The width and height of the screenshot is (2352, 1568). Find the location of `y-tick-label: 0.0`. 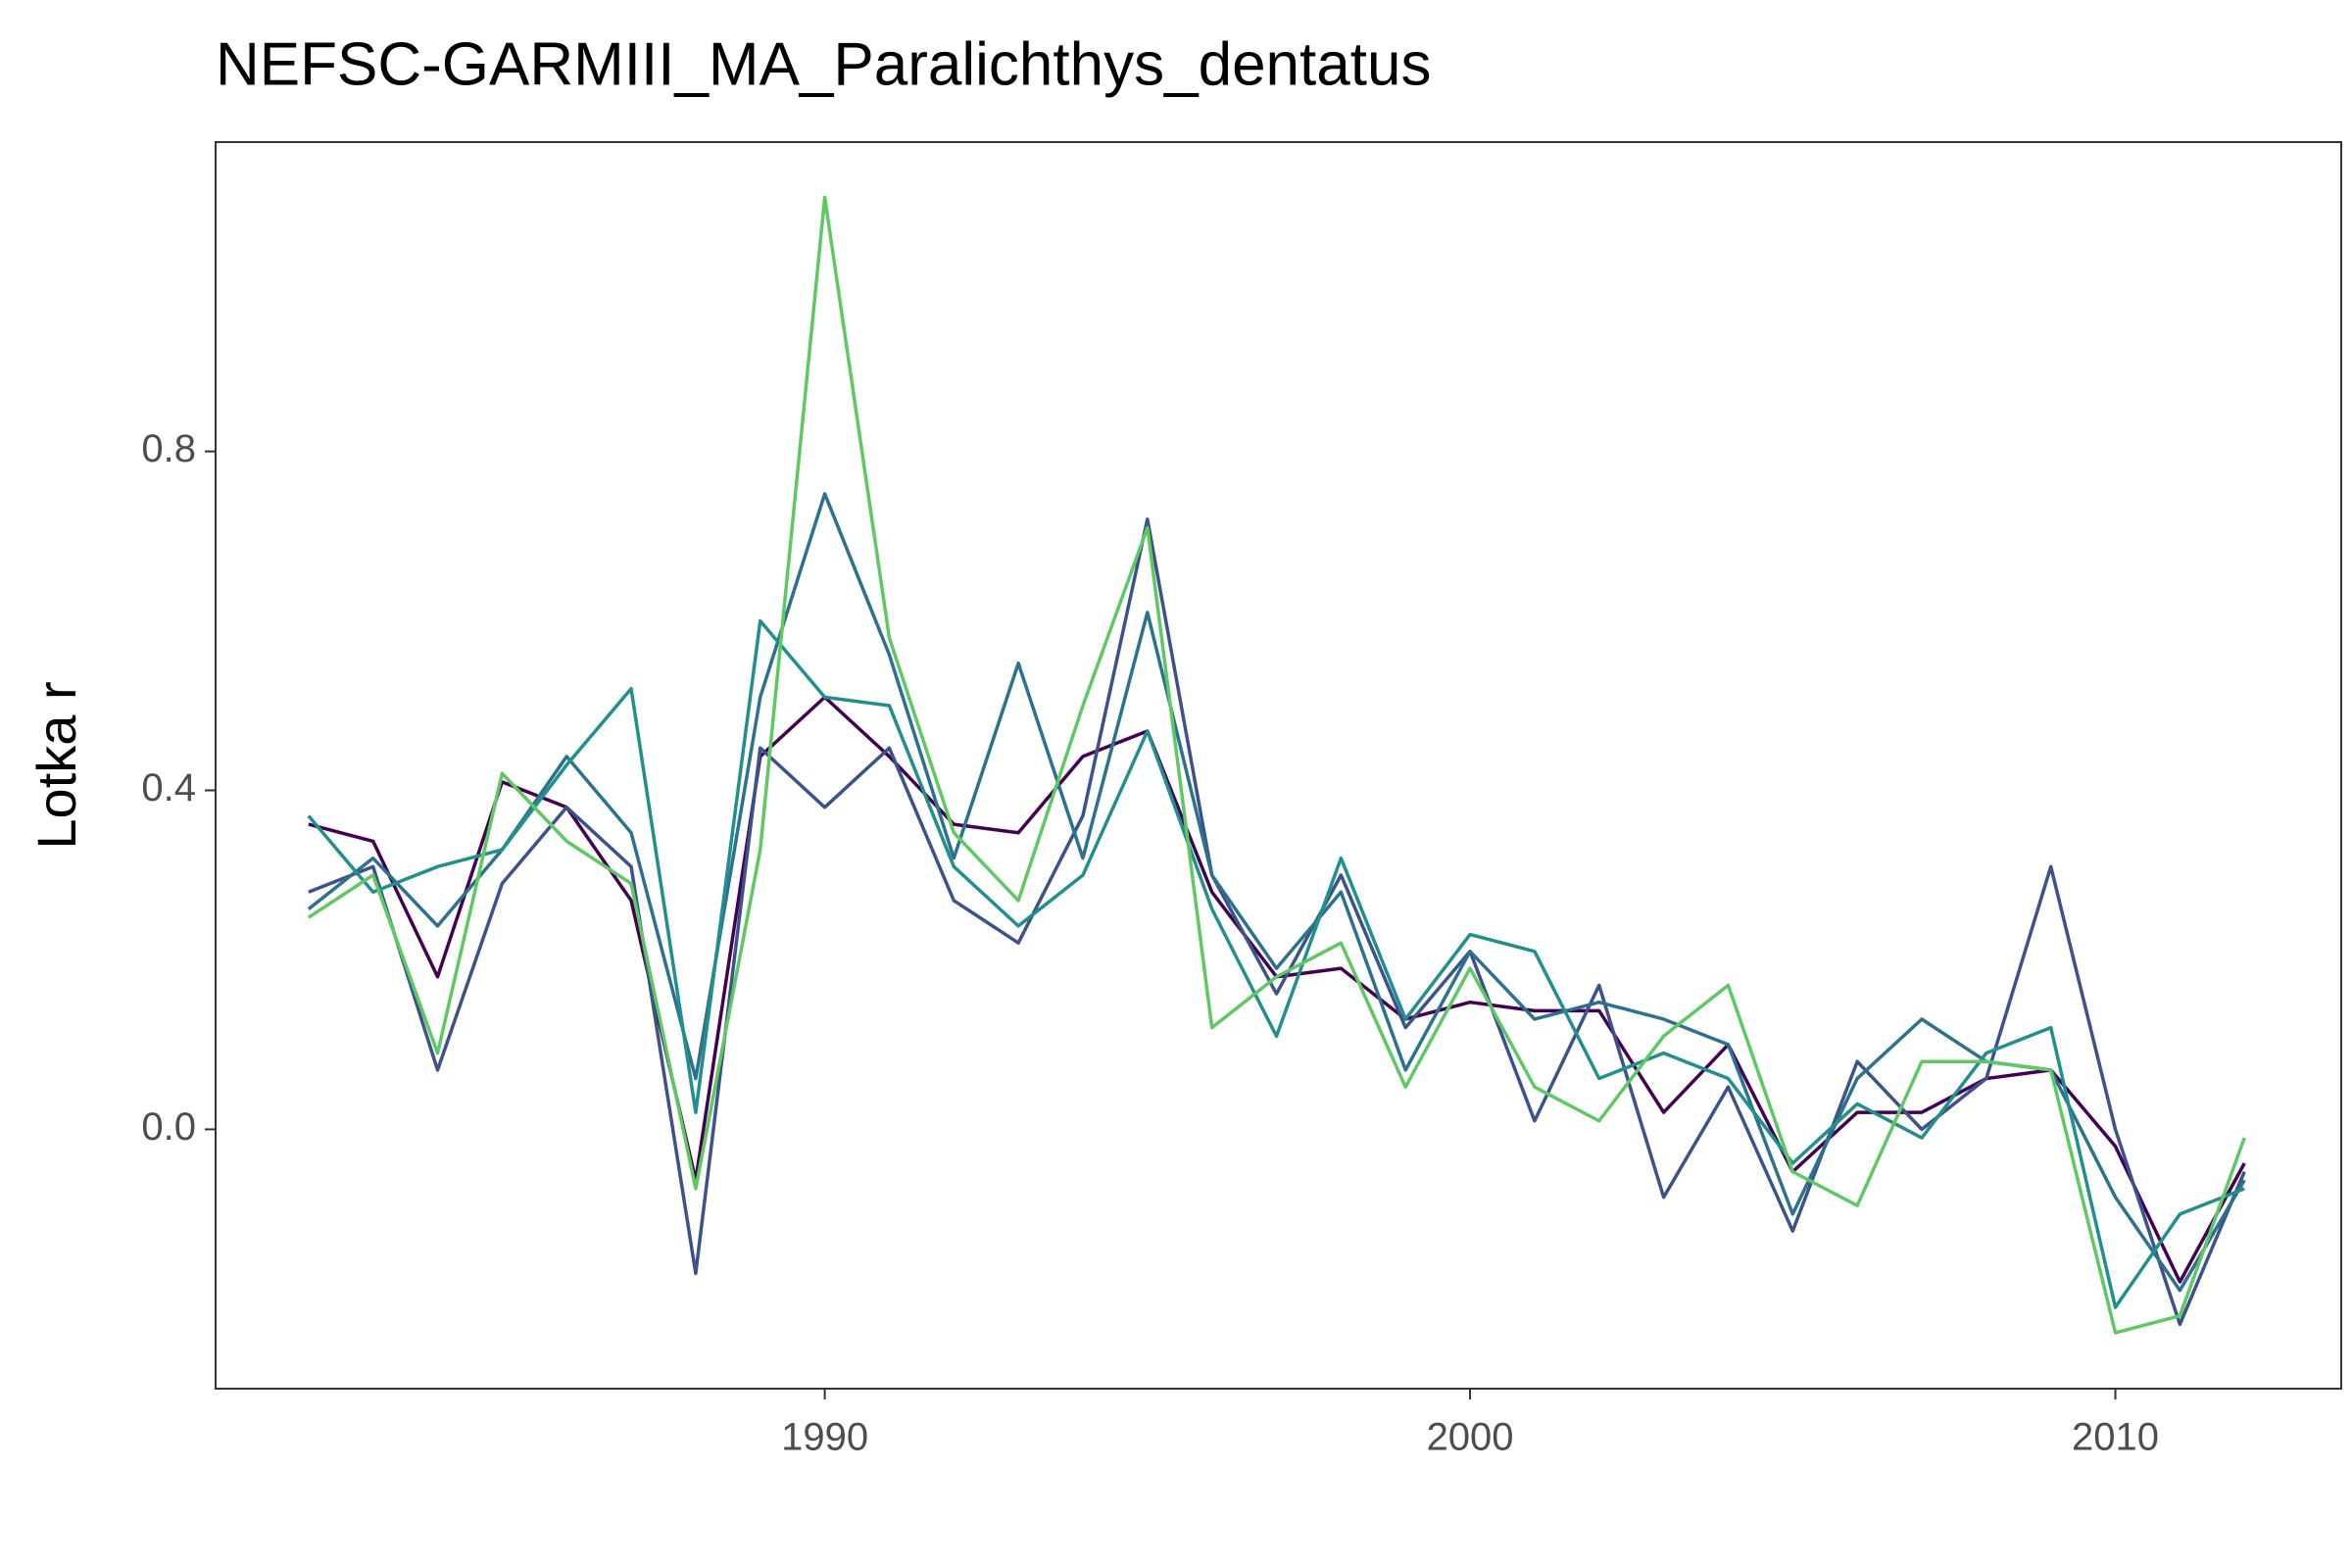

y-tick-label: 0.0 is located at coordinates (168, 1127).